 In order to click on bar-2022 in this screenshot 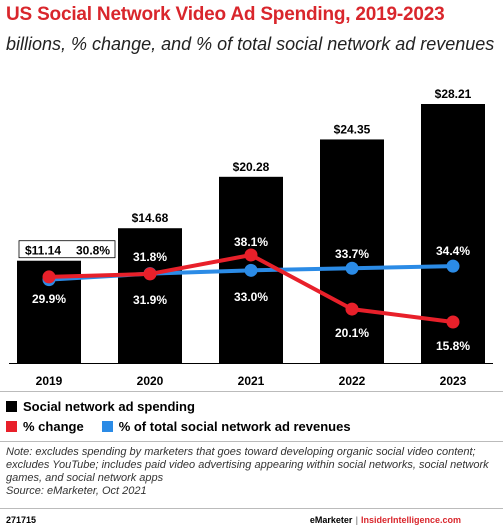, I will do `click(352, 251)`.